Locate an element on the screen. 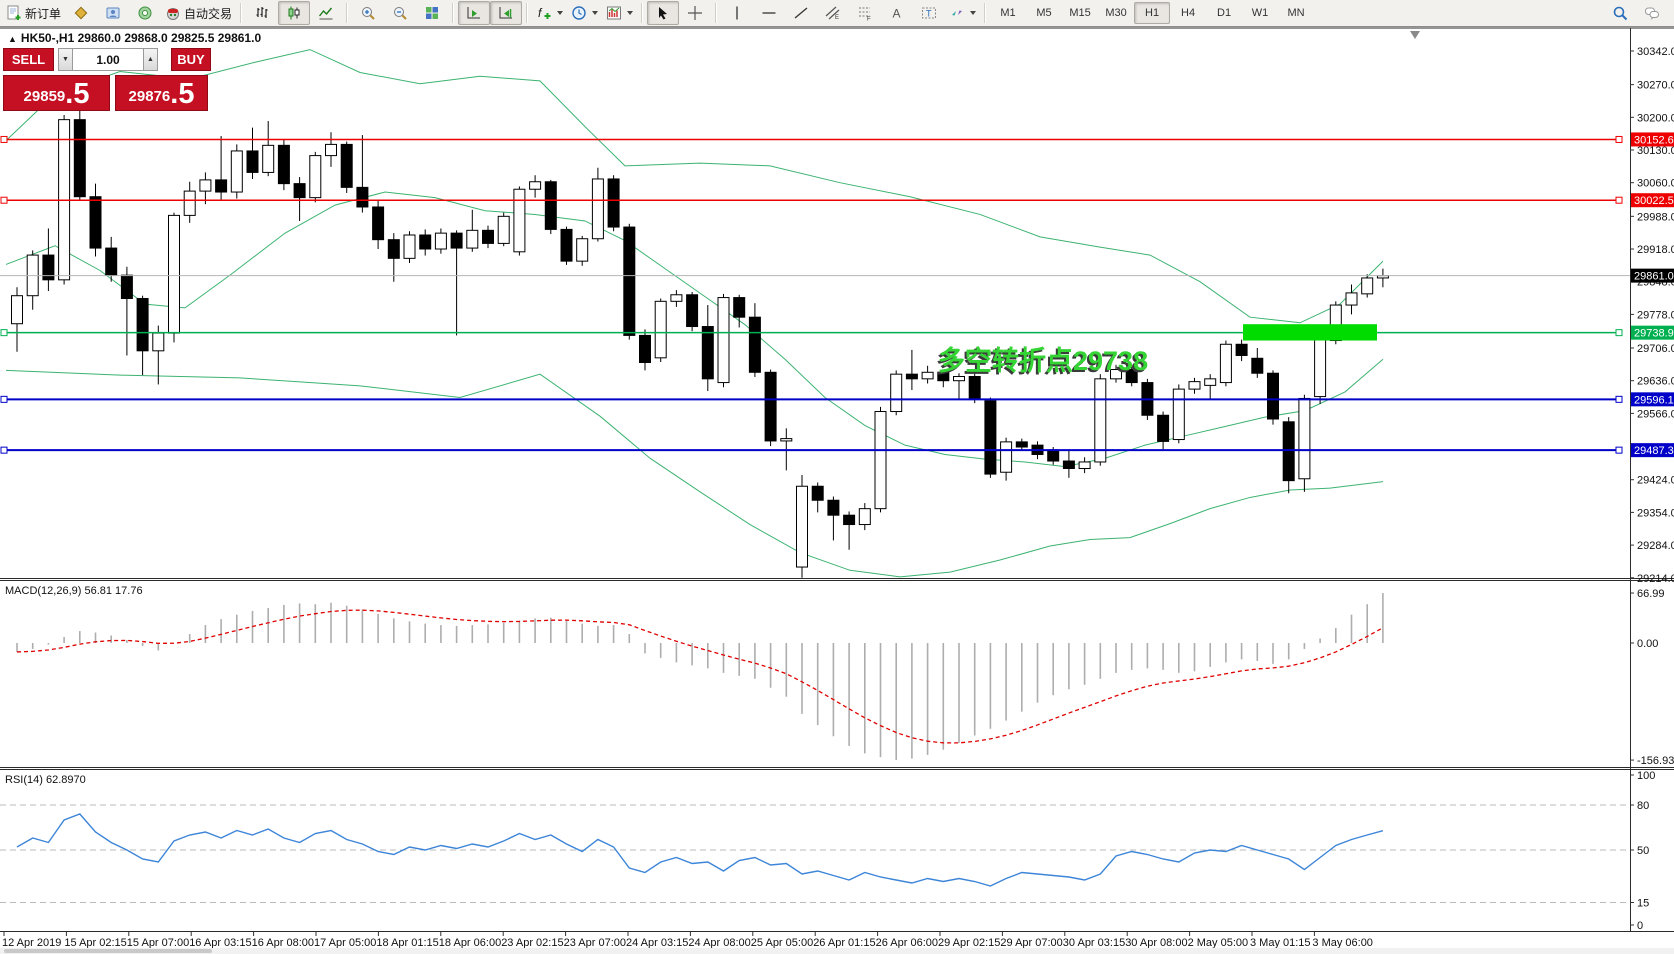  templates-button is located at coordinates (619, 13).